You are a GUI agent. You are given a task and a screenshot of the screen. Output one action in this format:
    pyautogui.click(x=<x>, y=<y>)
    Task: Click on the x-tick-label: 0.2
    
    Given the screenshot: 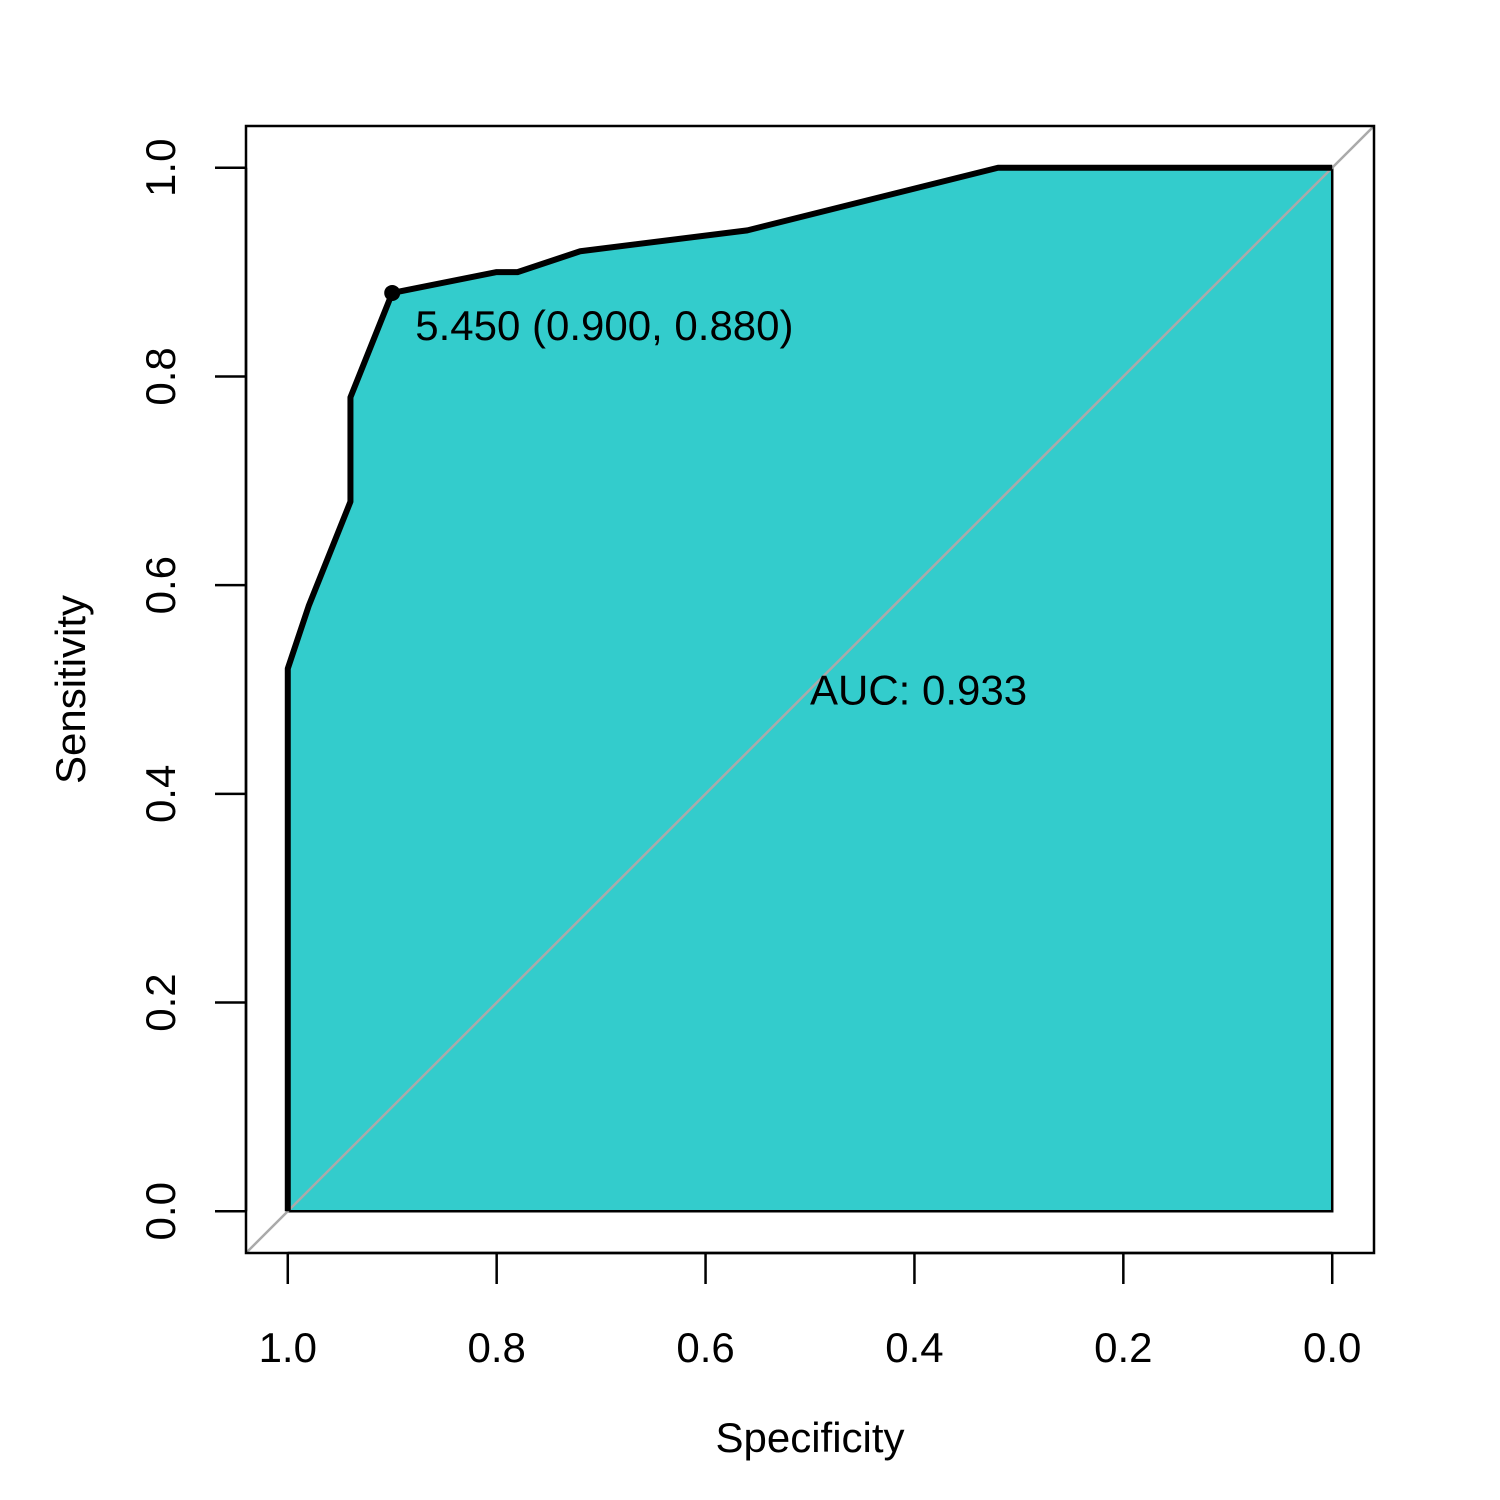 What is the action you would take?
    pyautogui.click(x=1123, y=1347)
    